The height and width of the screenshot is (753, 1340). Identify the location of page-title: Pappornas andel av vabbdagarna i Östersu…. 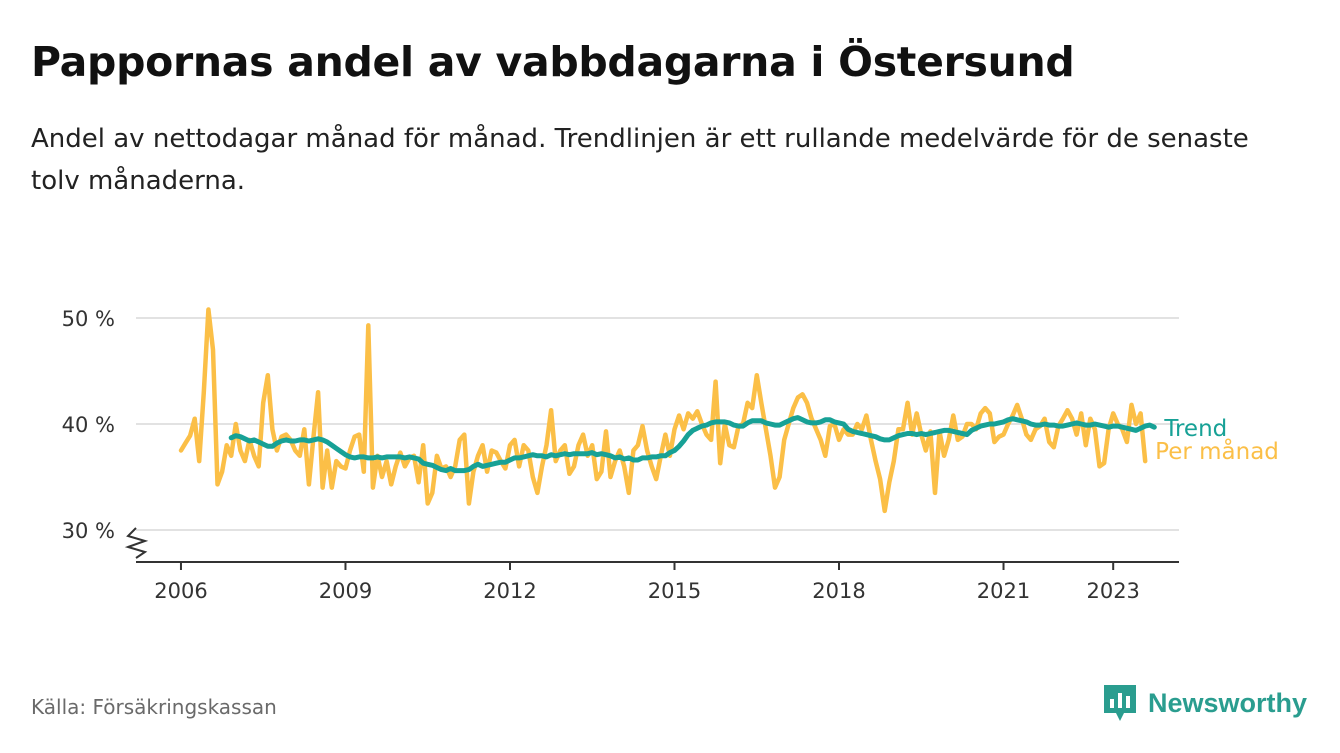
(553, 62).